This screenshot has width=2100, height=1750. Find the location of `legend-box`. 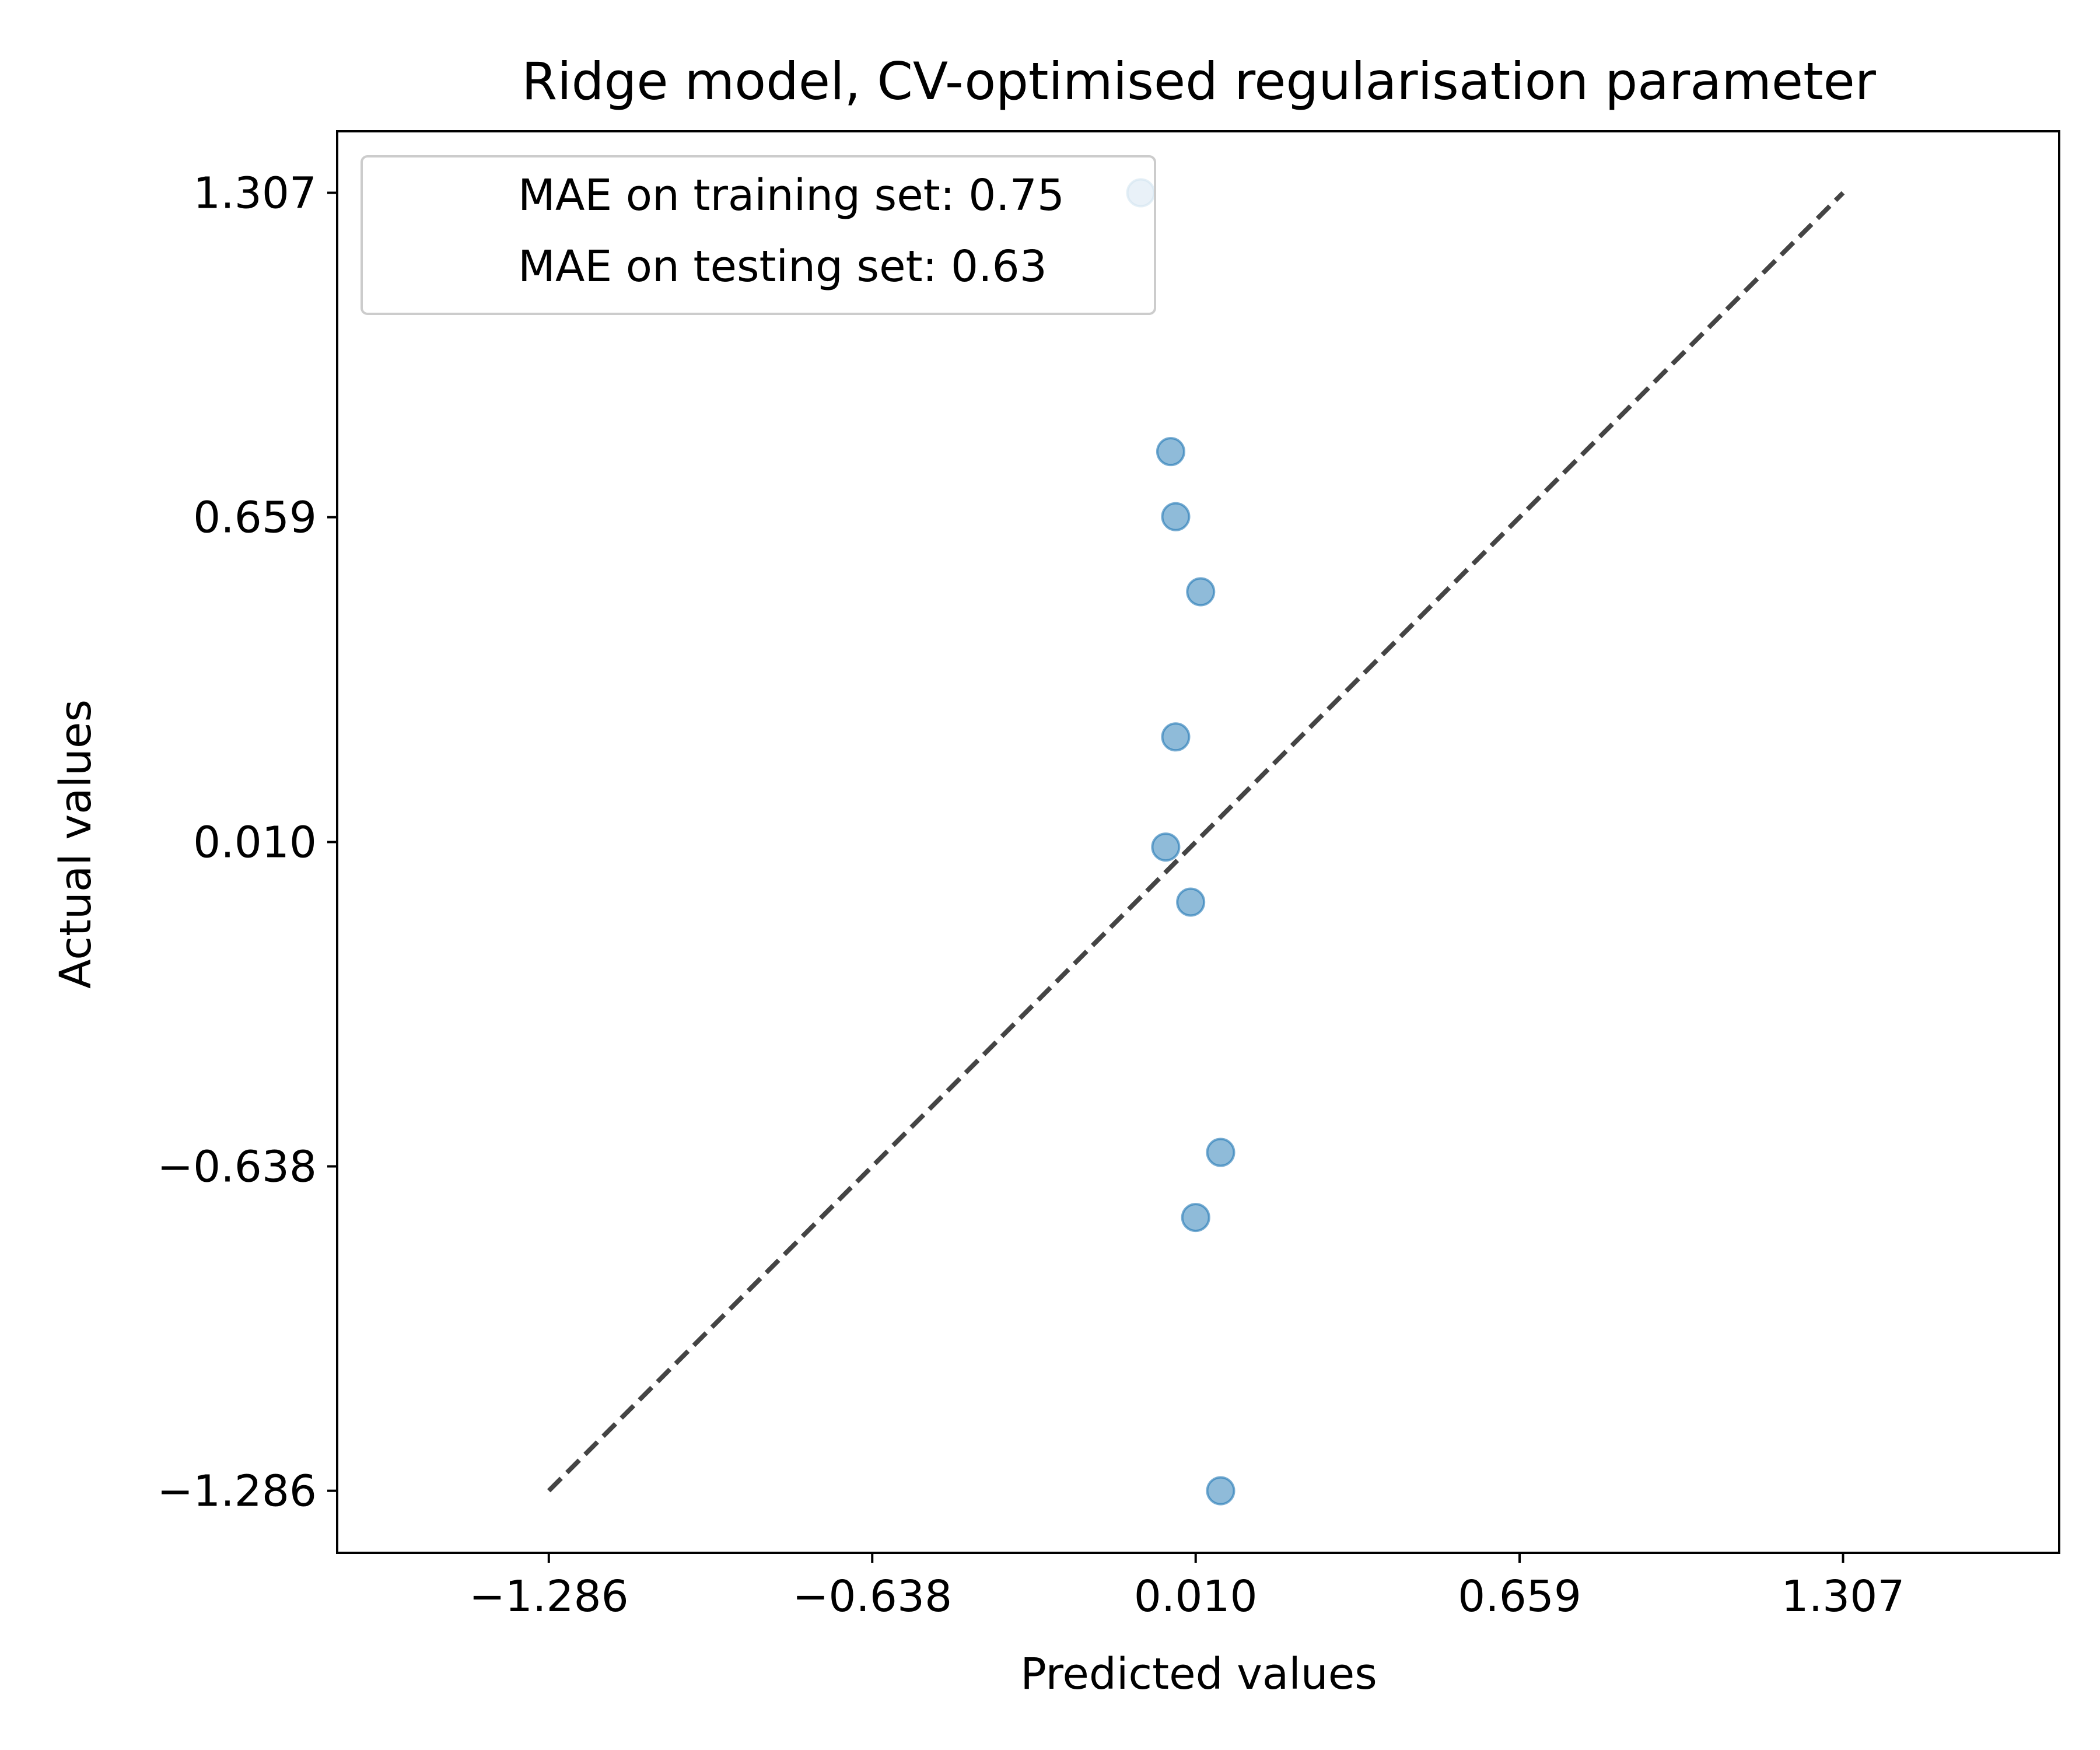

legend-box is located at coordinates (758, 235).